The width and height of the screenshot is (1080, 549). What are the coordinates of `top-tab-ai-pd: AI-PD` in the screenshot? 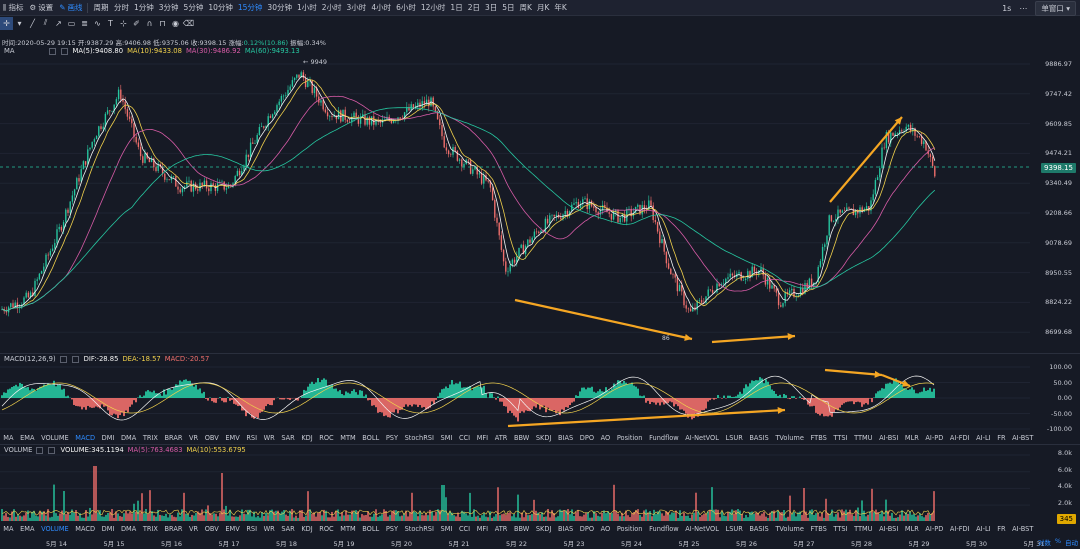 It's located at (934, 438).